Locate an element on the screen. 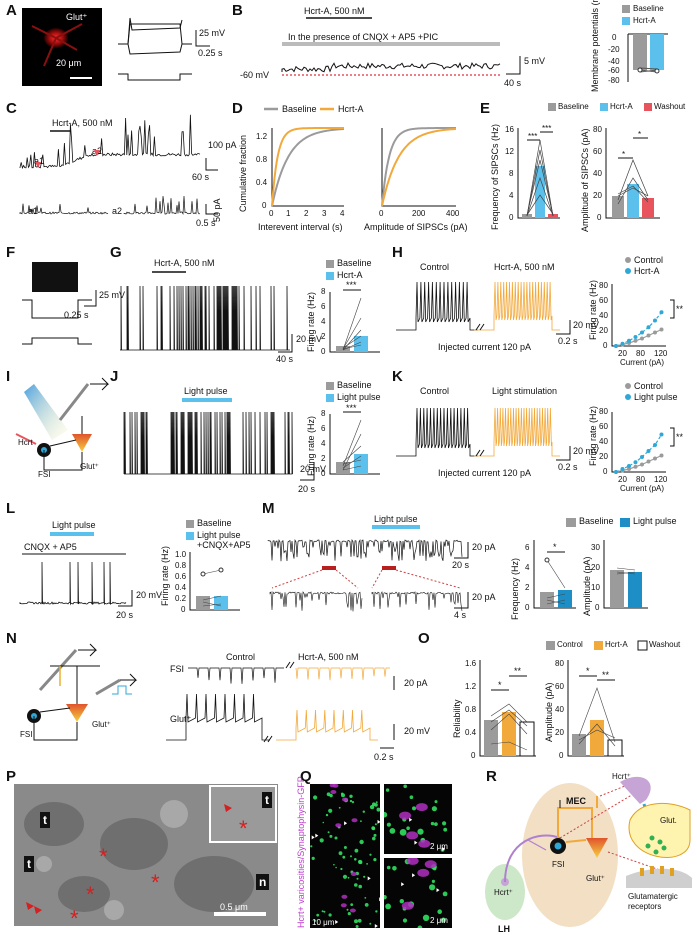 This screenshot has height=935, width=697. zoom-trace-m2 is located at coordinates (417, 601).